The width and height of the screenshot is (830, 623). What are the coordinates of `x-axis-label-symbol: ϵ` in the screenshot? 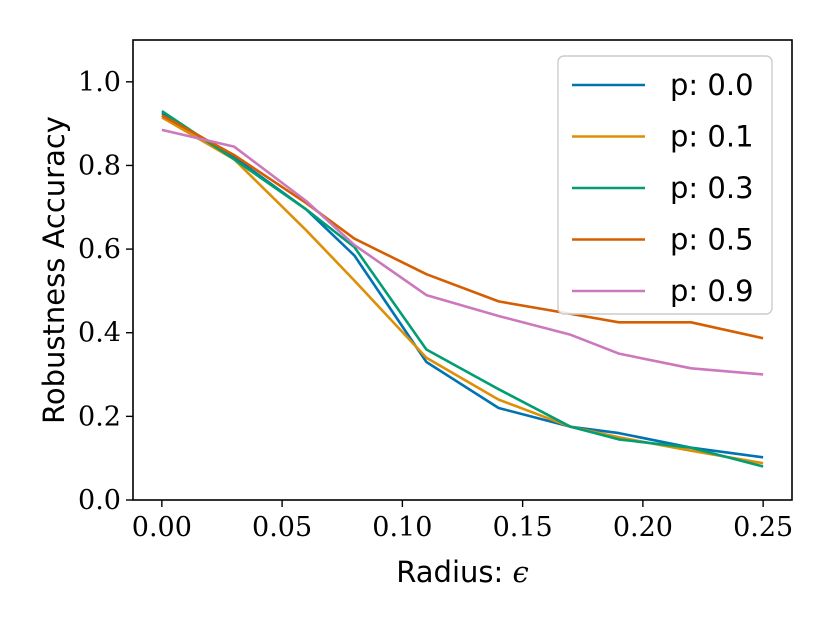 It's located at (520, 572).